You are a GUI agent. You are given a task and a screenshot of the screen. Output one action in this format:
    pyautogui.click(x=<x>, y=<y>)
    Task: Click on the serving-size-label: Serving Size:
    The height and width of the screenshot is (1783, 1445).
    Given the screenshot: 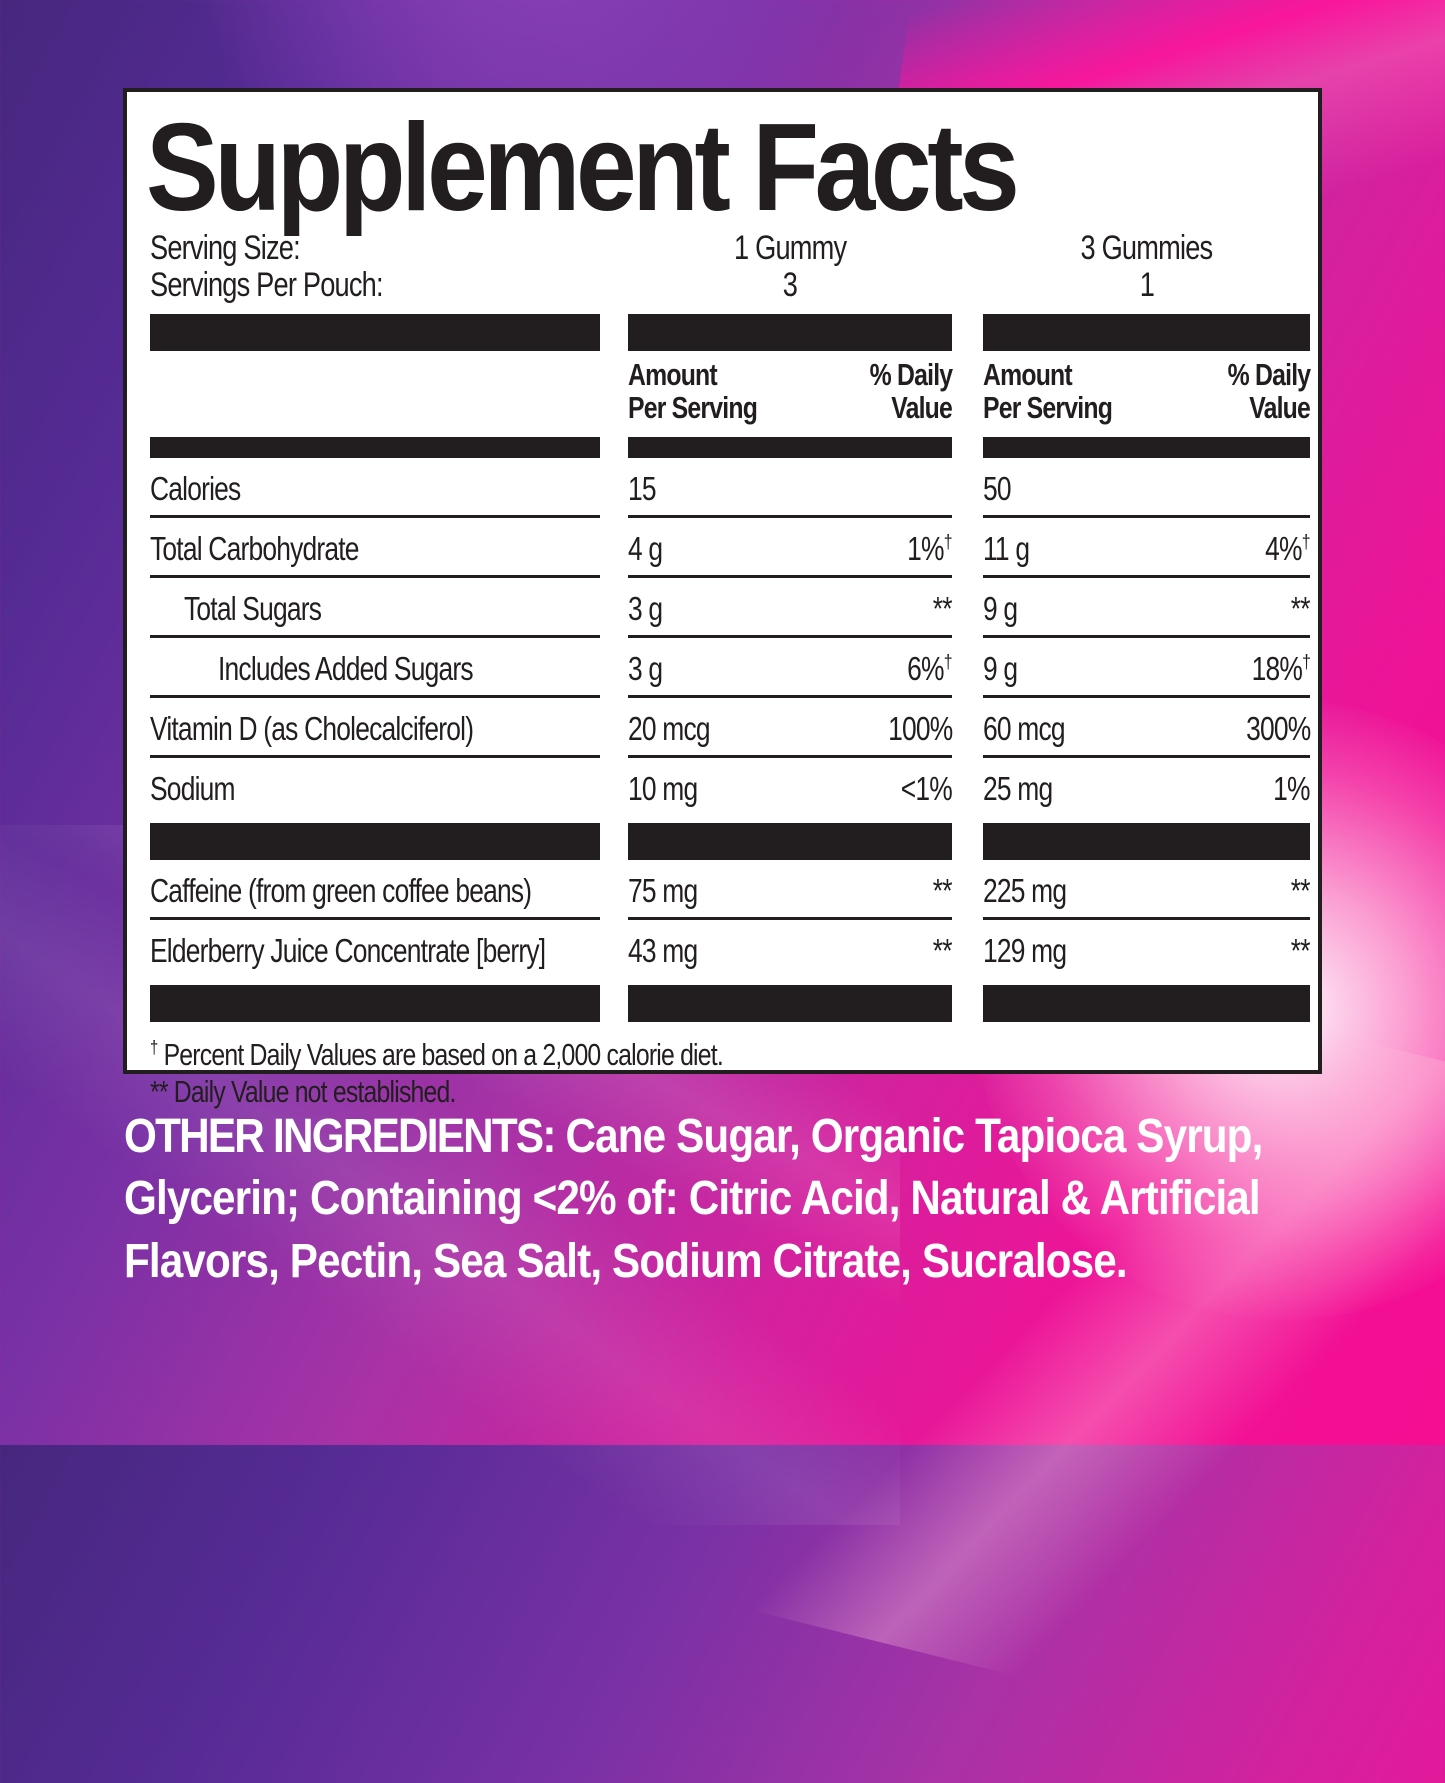 What is the action you would take?
    pyautogui.click(x=225, y=247)
    